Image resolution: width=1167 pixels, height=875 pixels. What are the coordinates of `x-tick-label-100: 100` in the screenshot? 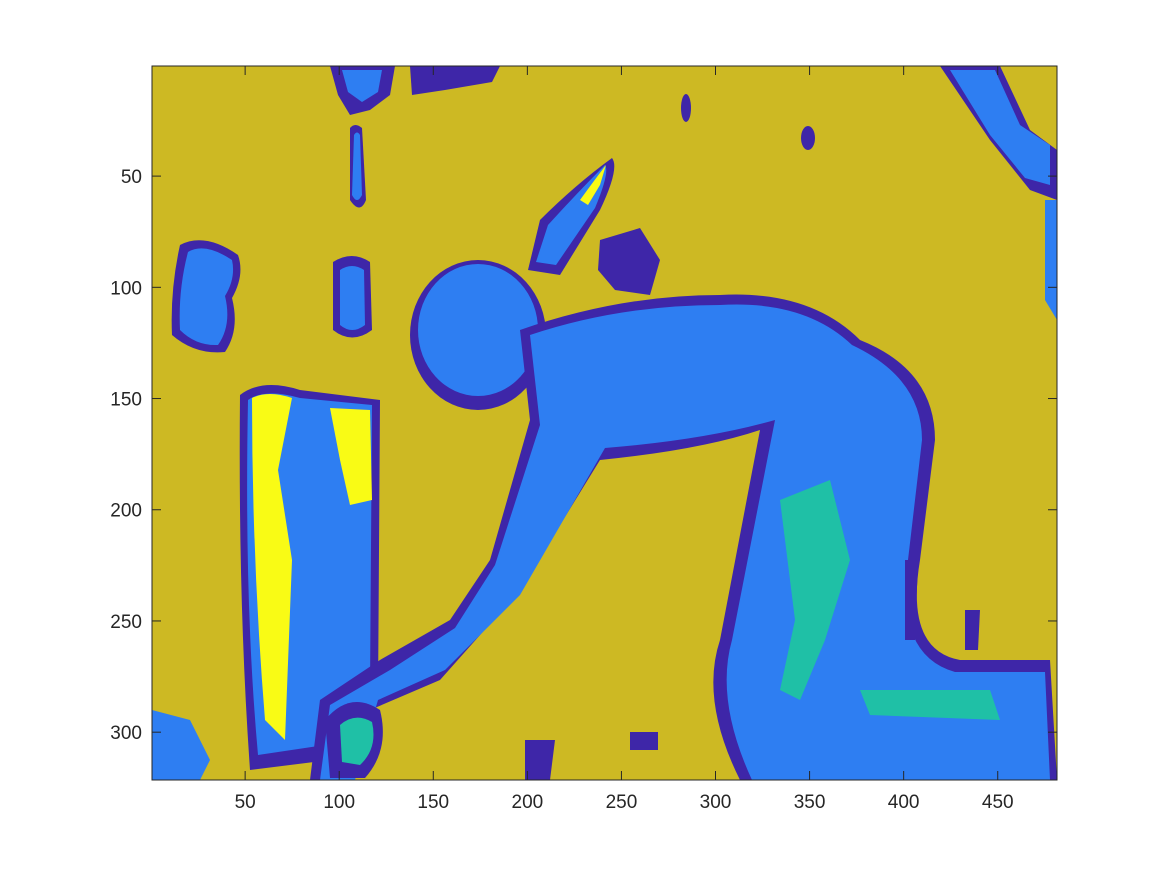 It's located at (339, 802).